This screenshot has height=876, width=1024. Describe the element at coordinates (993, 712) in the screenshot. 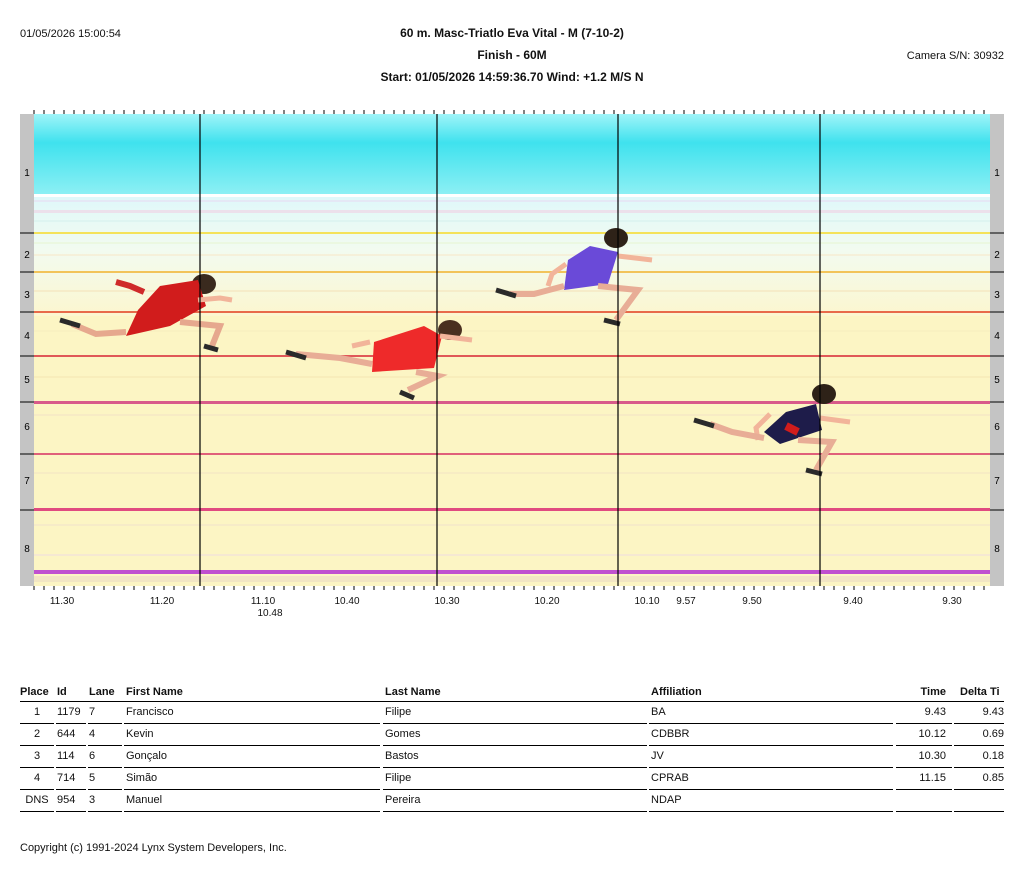

I see `cell-delta: 9.43` at that location.